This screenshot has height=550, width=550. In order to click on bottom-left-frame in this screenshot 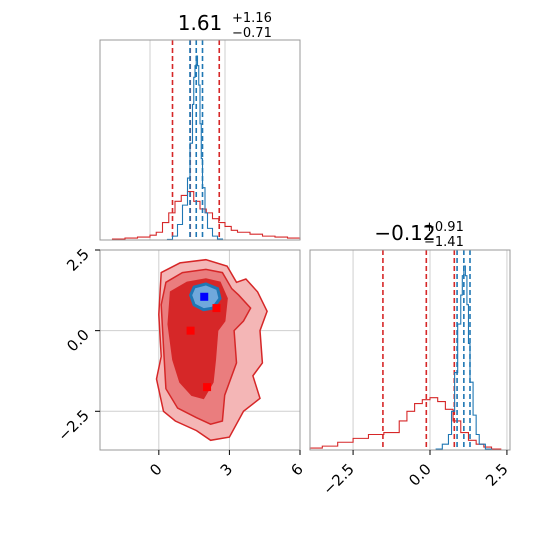, I will do `click(200, 350)`.